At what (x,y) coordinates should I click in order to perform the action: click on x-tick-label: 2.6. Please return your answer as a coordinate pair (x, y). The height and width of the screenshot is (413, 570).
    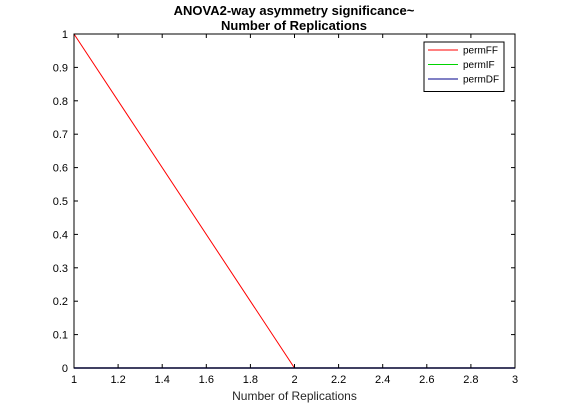
    Looking at the image, I should click on (426, 380).